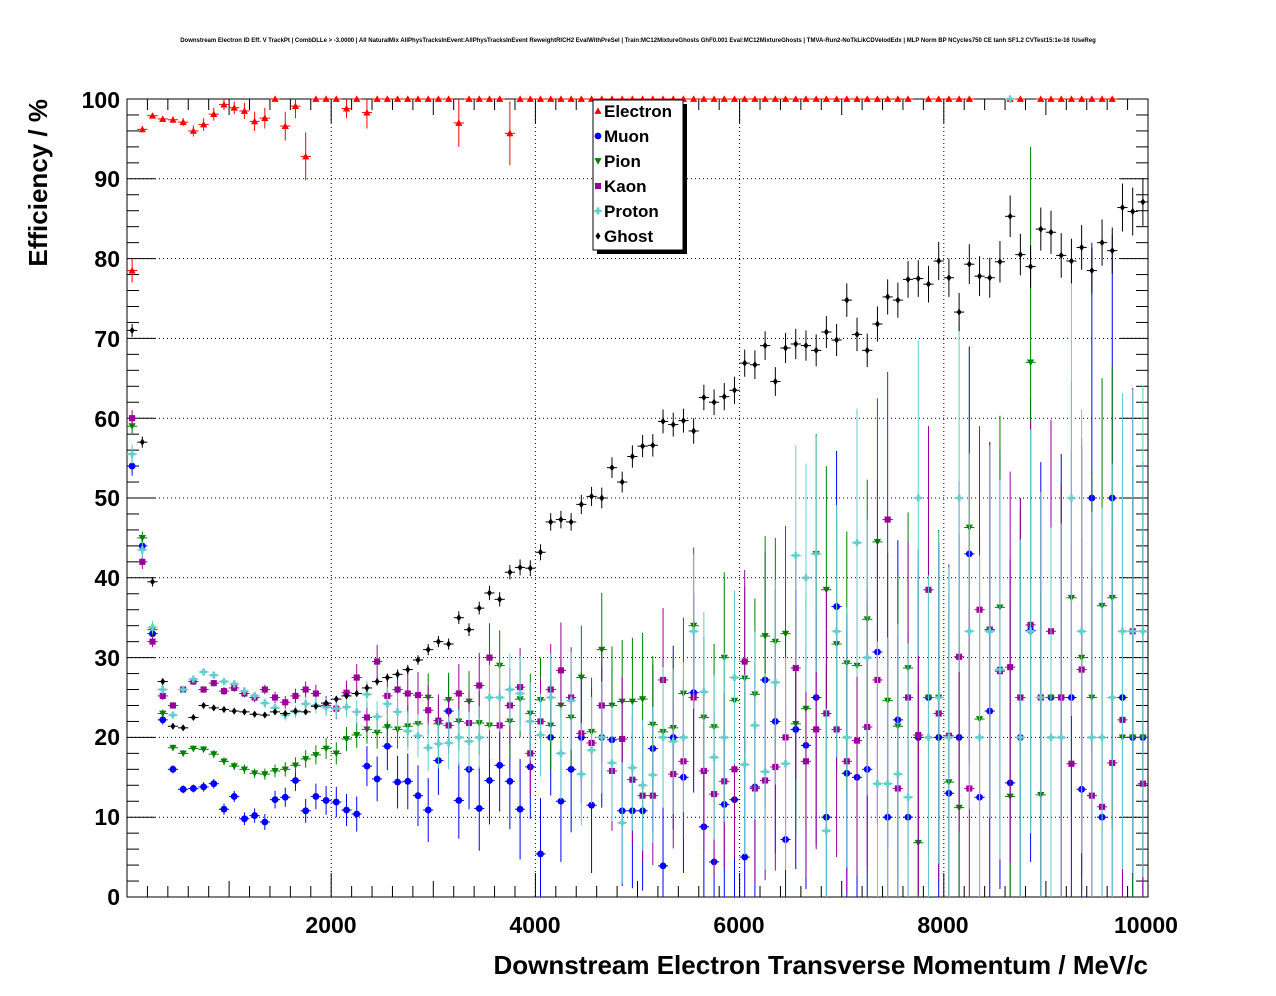 The width and height of the screenshot is (1276, 996). What do you see at coordinates (598, 173) in the screenshot?
I see `legend-markers` at bounding box center [598, 173].